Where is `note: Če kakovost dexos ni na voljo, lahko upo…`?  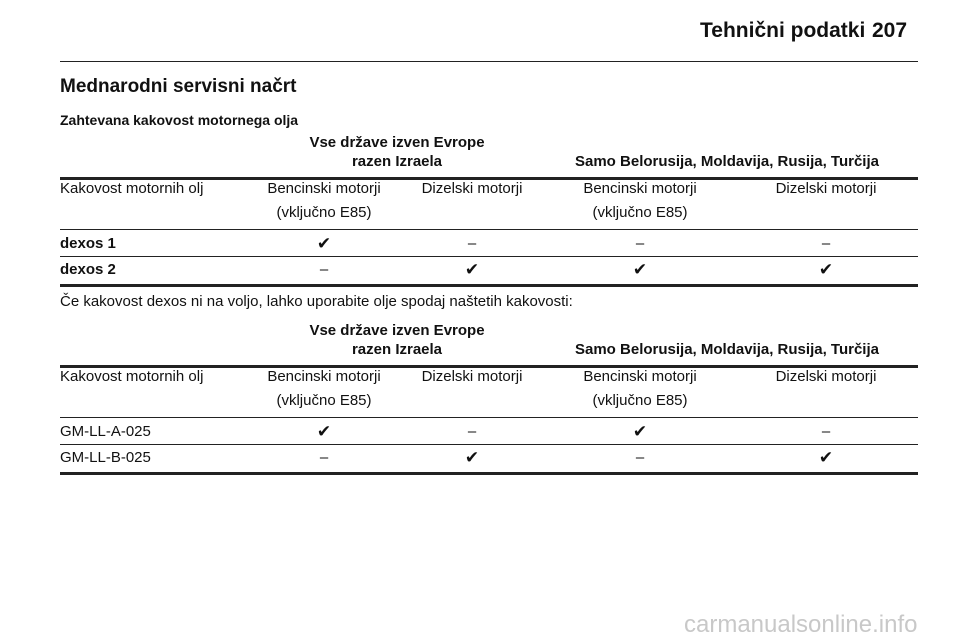
note: Če kakovost dexos ni na voljo, lahko upo… is located at coordinates (316, 301).